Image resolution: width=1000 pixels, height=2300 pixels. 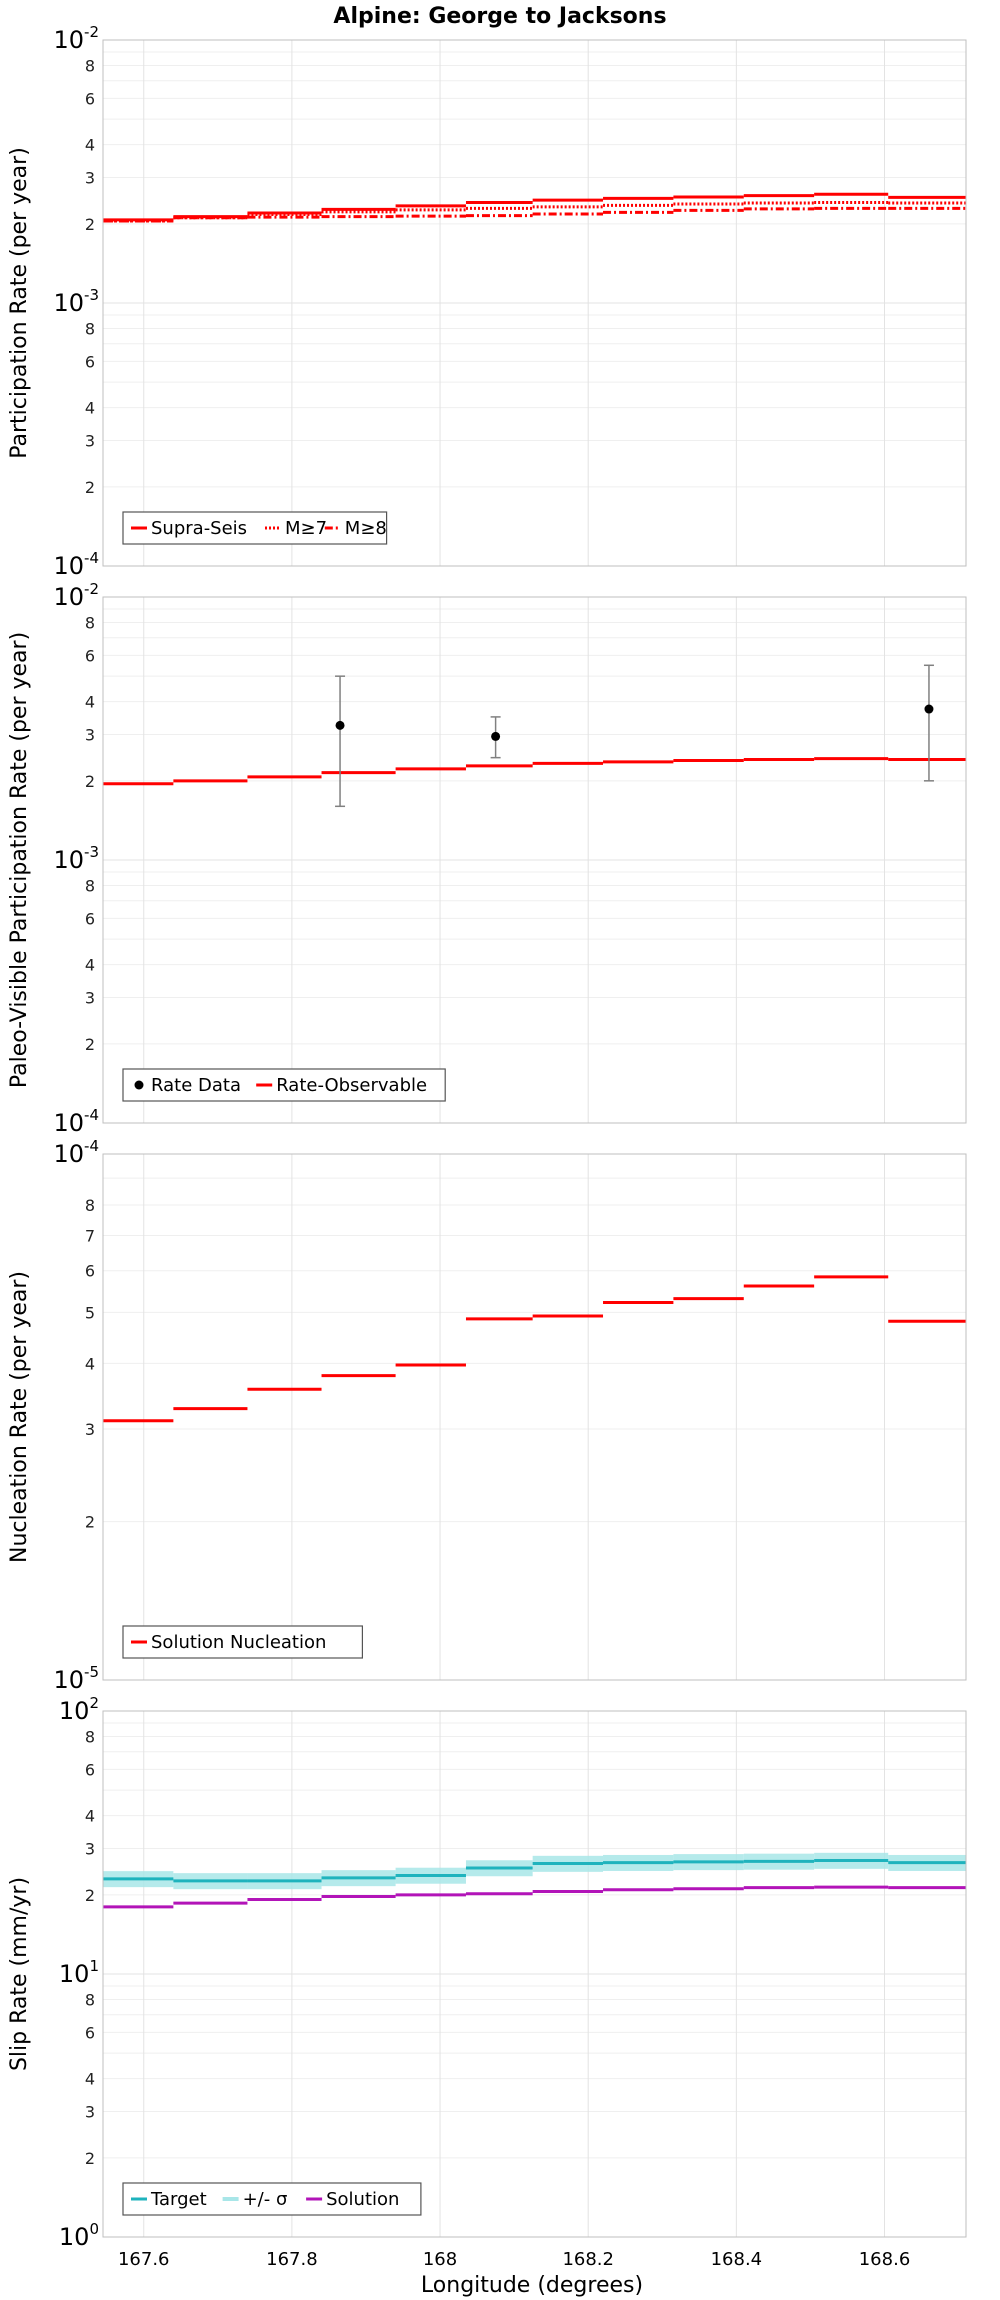 What do you see at coordinates (90, 1312) in the screenshot?
I see `y-tick-label: 5` at bounding box center [90, 1312].